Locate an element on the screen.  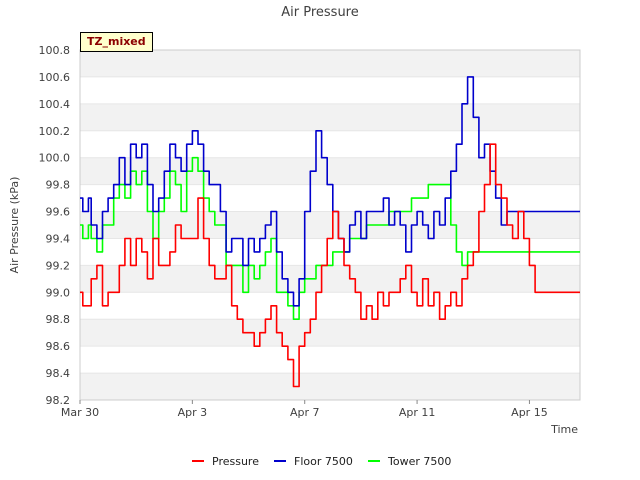
y-tick-label: 100.6 is located at coordinates (55, 77).